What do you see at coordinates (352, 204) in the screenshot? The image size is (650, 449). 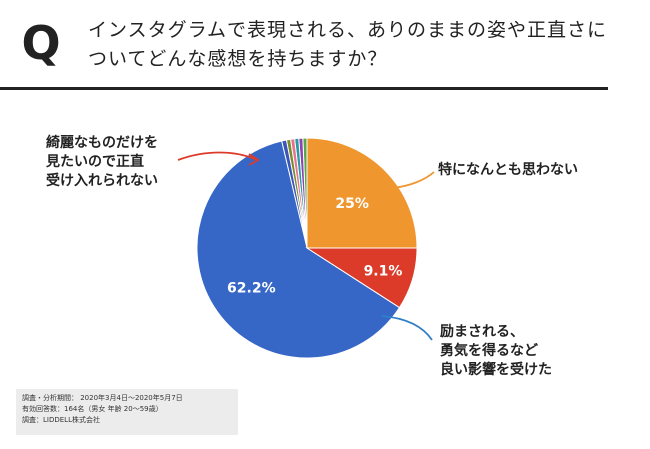 I see `slice-label: 25%` at bounding box center [352, 204].